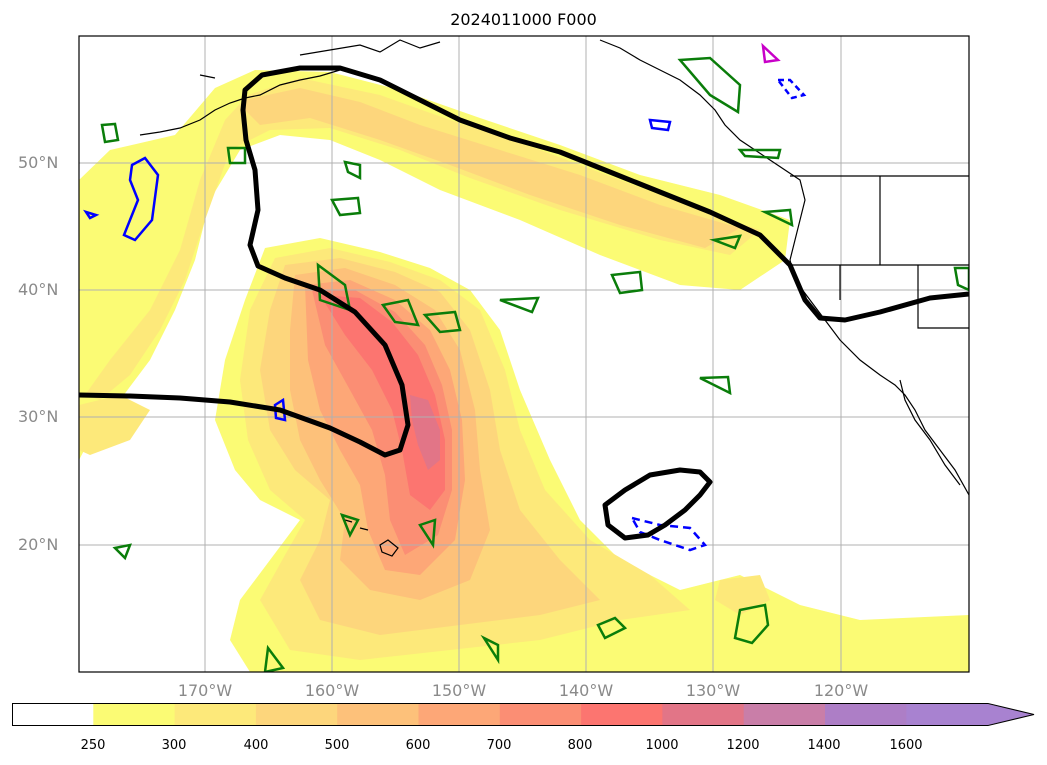 Image resolution: width=1047 pixels, height=765 pixels. I want to click on colorbar-tick: 300, so click(174, 745).